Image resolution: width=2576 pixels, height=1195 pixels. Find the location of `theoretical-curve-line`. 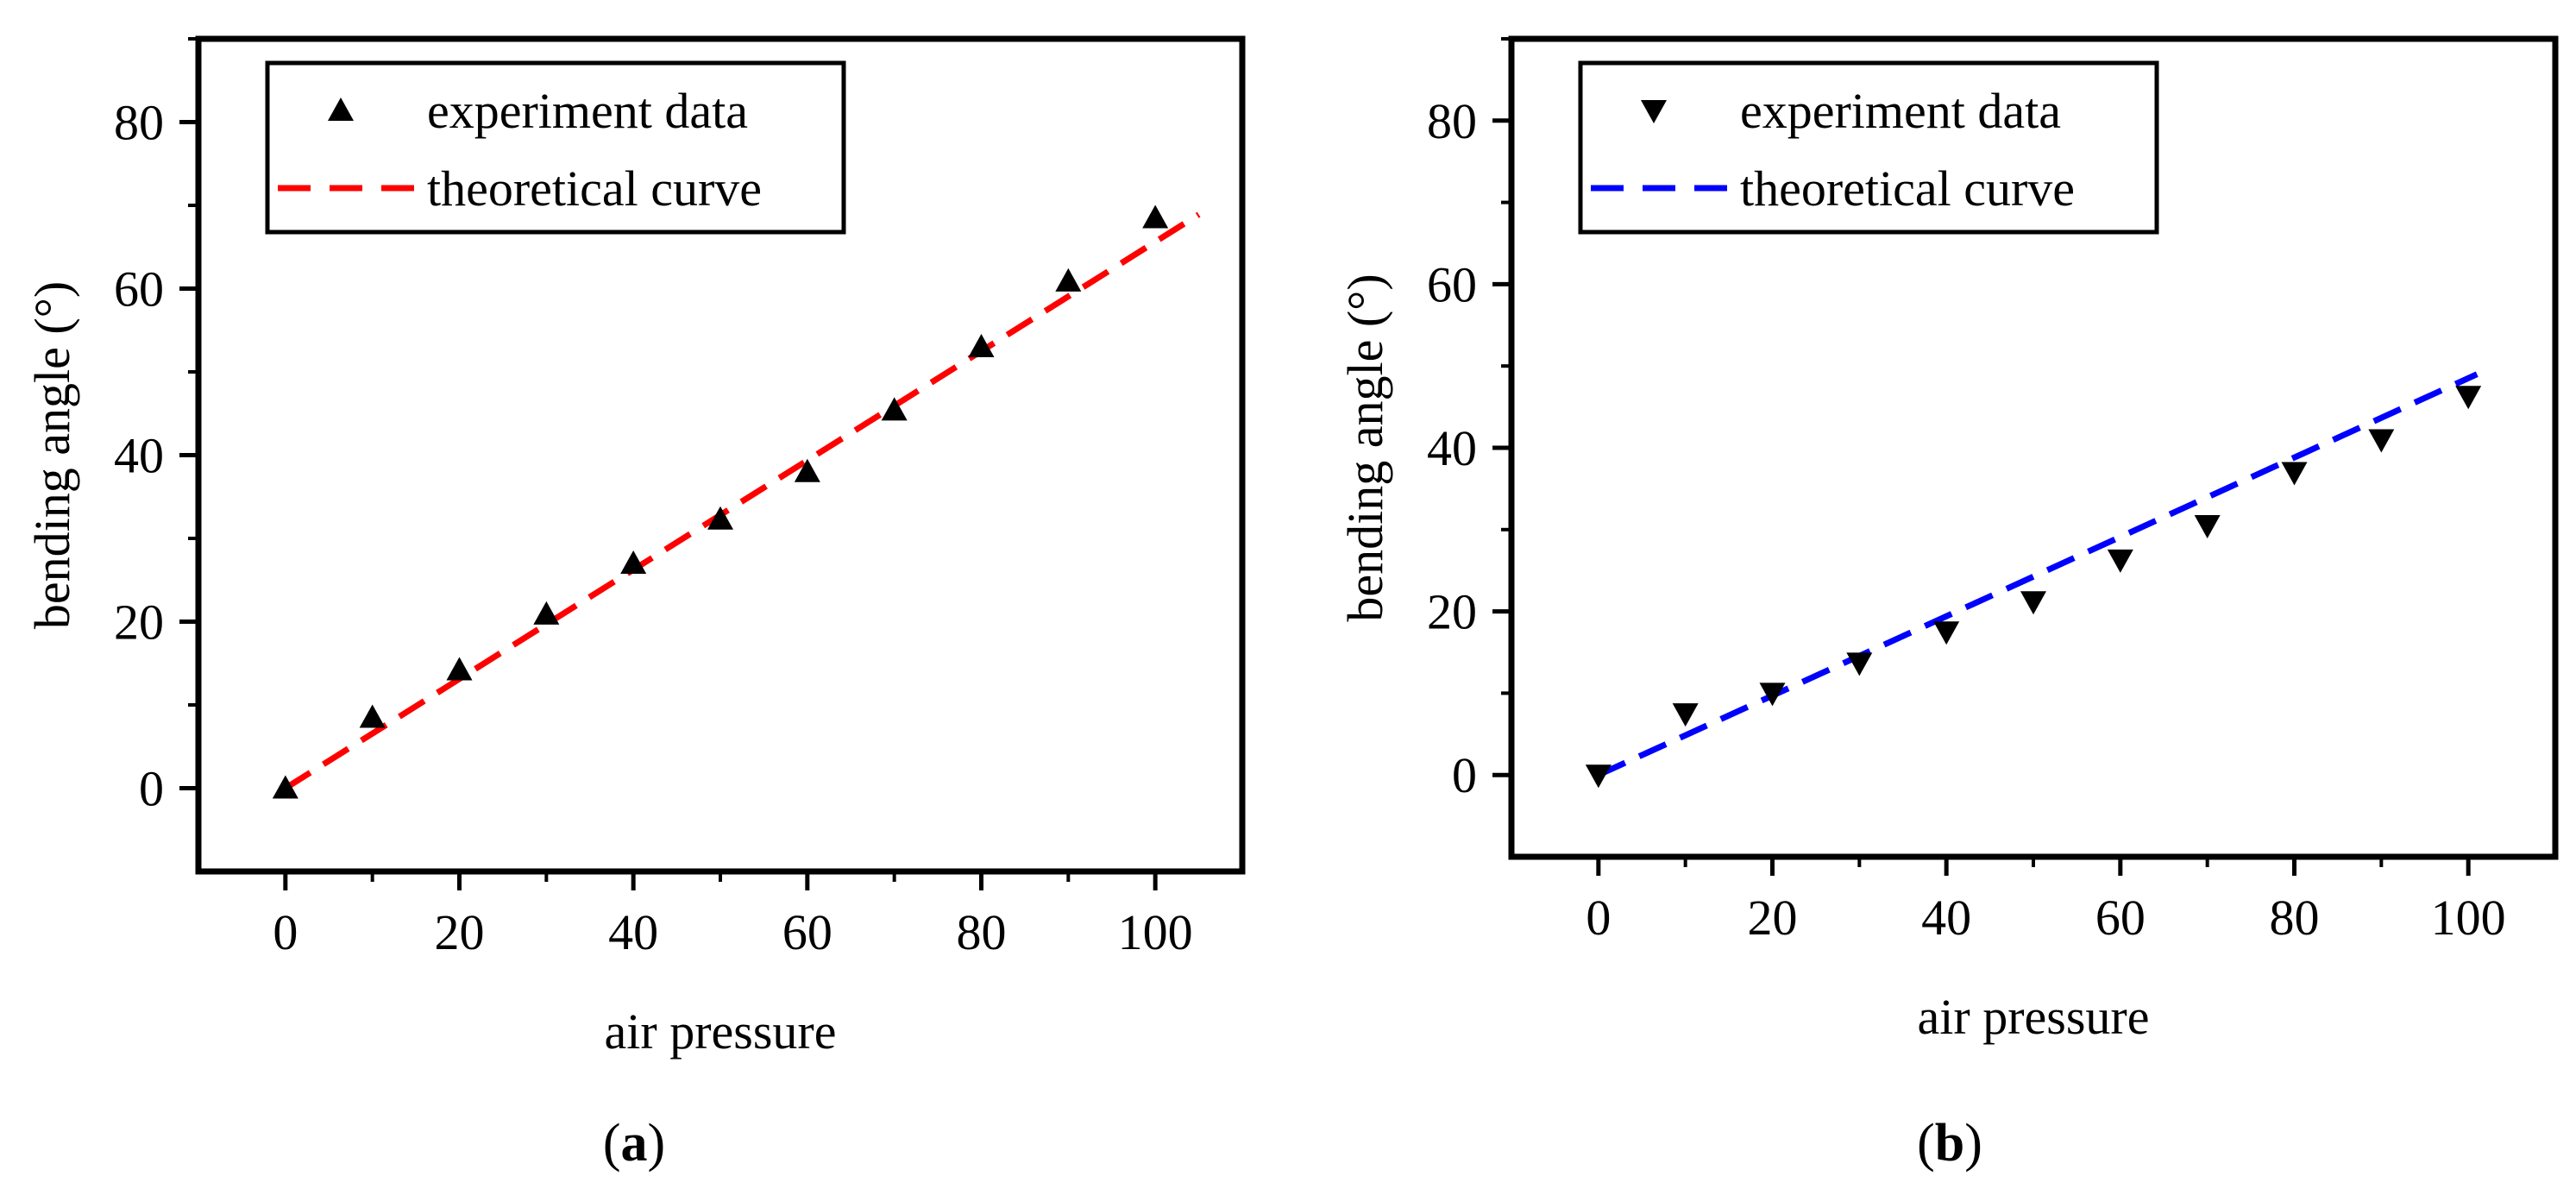

theoretical-curve-line is located at coordinates (2038, 575).